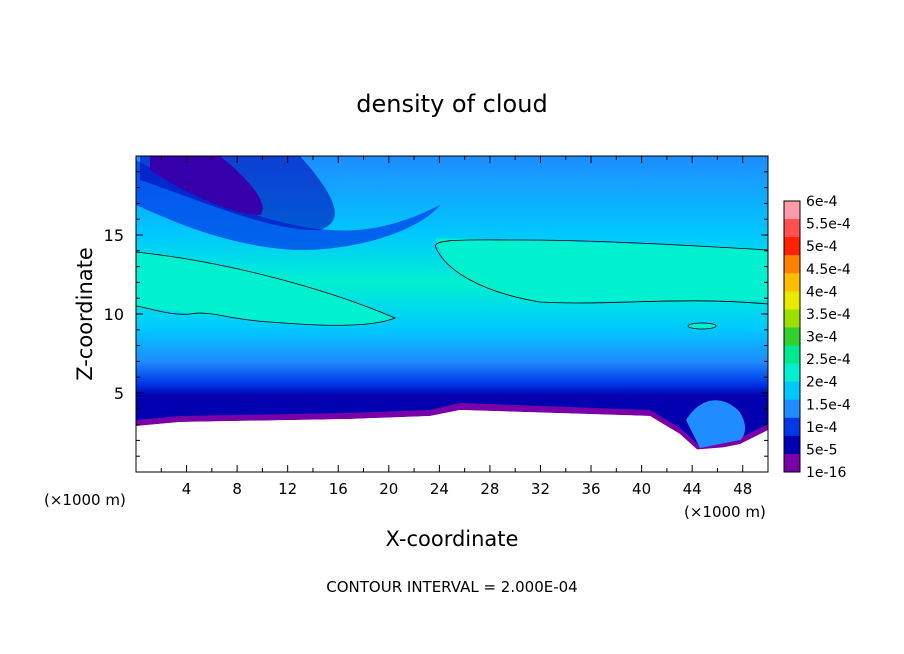 The image size is (904, 654). I want to click on x-tick-label: 44, so click(692, 489).